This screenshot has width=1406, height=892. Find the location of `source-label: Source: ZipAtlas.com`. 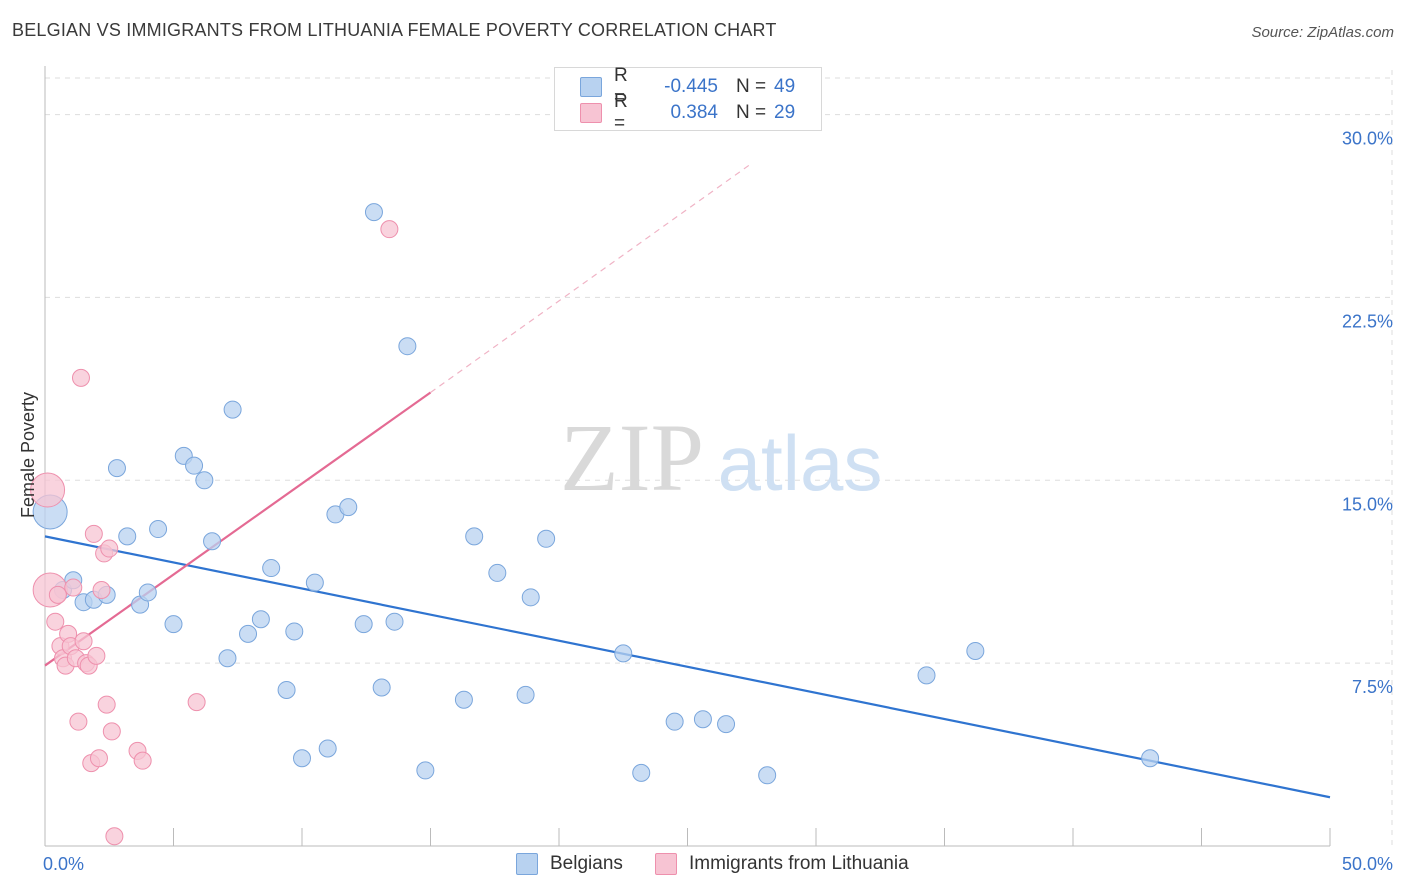

source-label: Source: ZipAtlas.com is located at coordinates (1322, 32).